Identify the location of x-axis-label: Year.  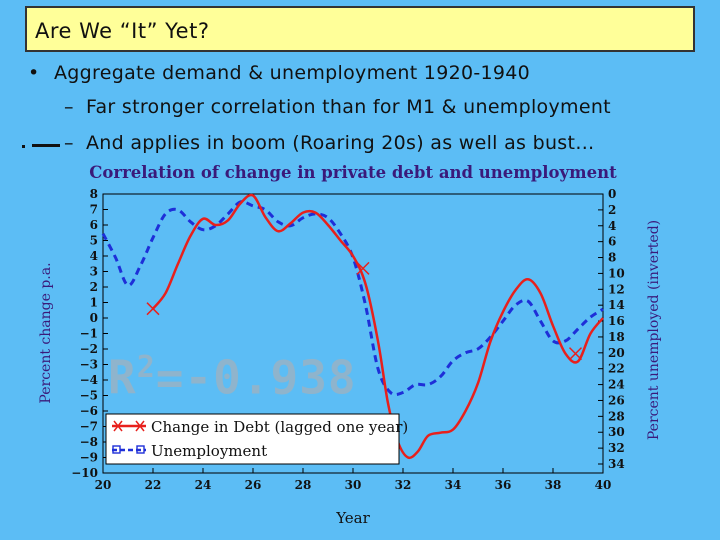
(352, 518).